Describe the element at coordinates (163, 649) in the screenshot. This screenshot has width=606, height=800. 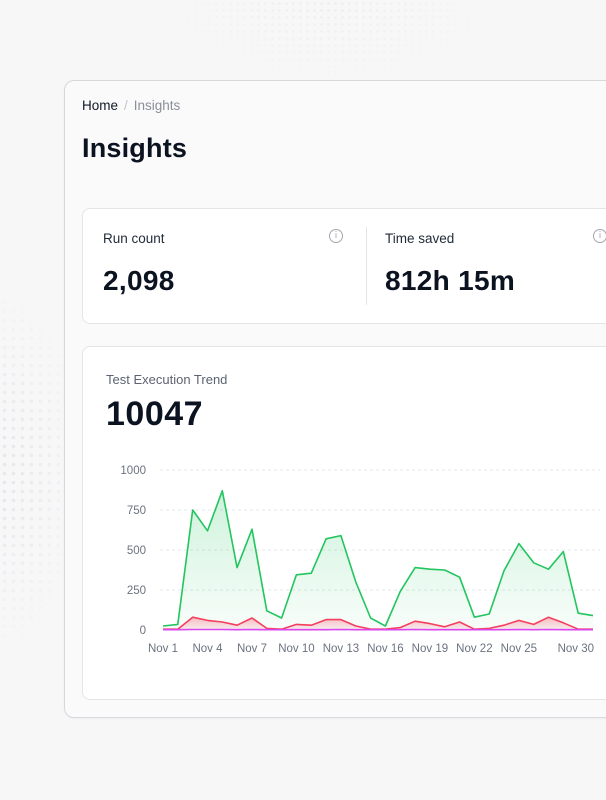
I see `x-tick-label: Nov 1` at that location.